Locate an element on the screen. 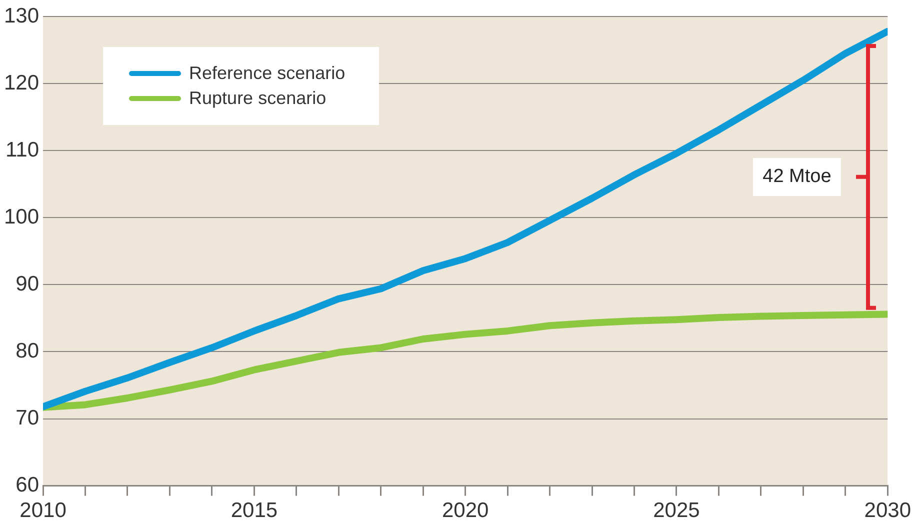 The image size is (914, 527). x-tick-label: 2030 is located at coordinates (887, 510).